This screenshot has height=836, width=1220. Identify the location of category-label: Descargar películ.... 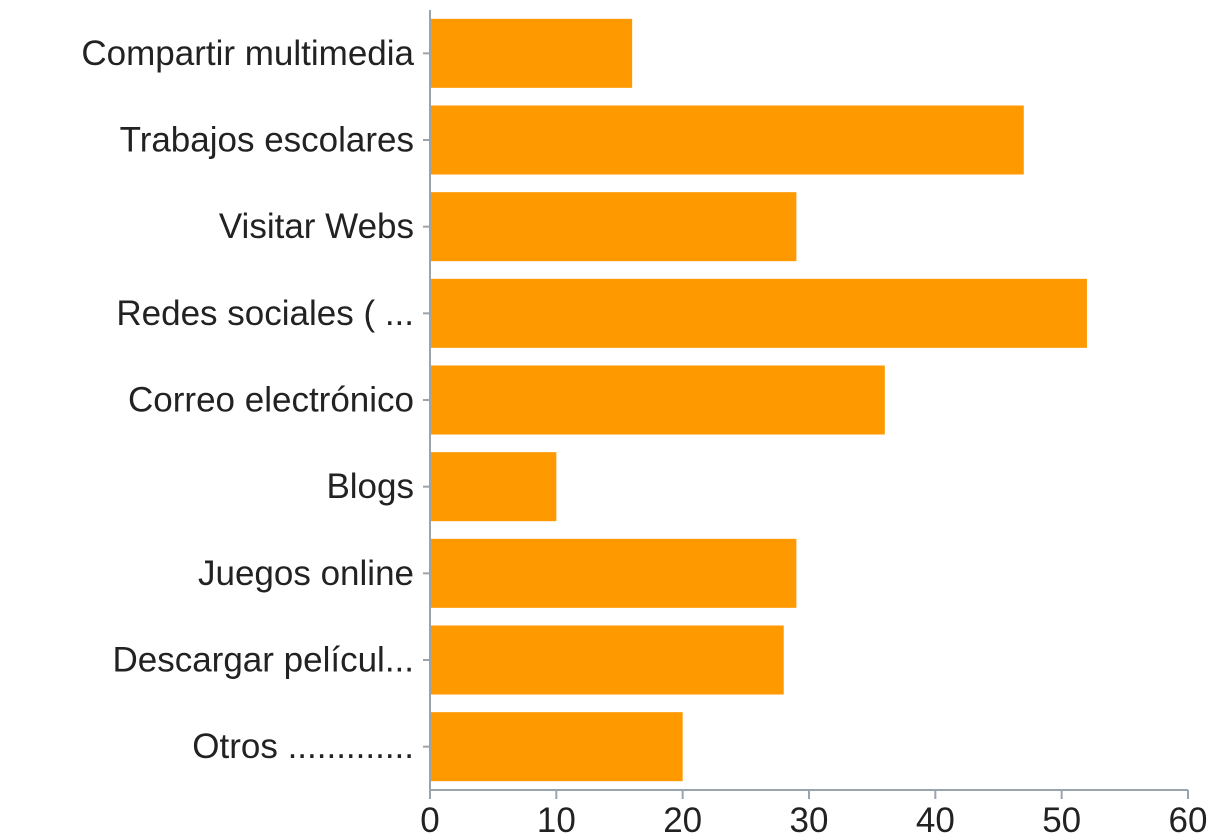
(263, 660).